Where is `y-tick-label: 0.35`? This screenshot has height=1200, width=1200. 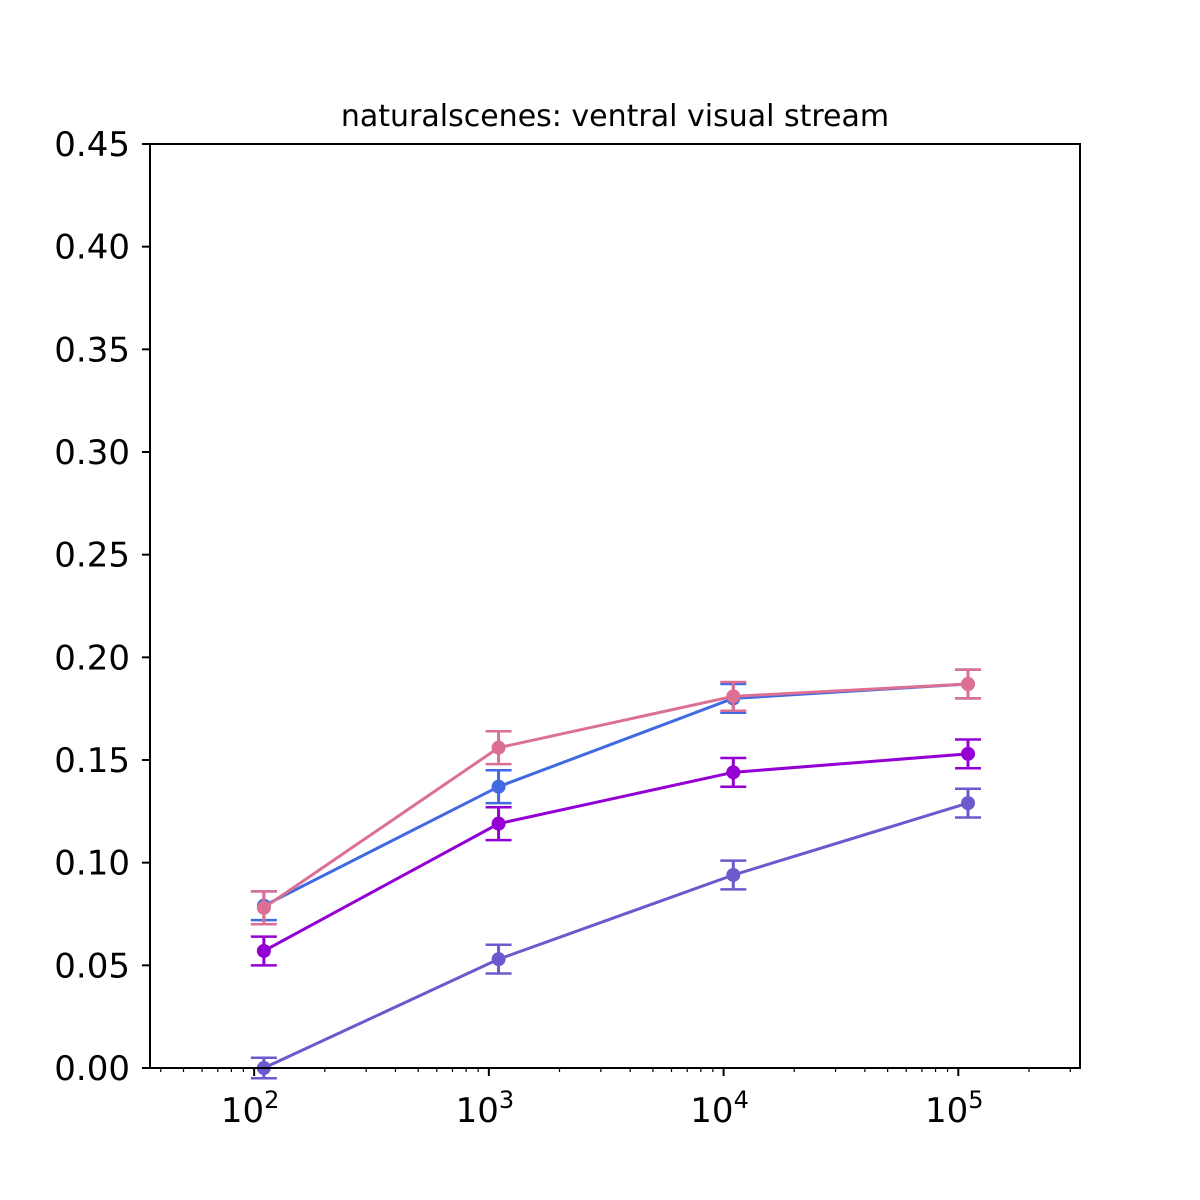
y-tick-label: 0.35 is located at coordinates (92, 350).